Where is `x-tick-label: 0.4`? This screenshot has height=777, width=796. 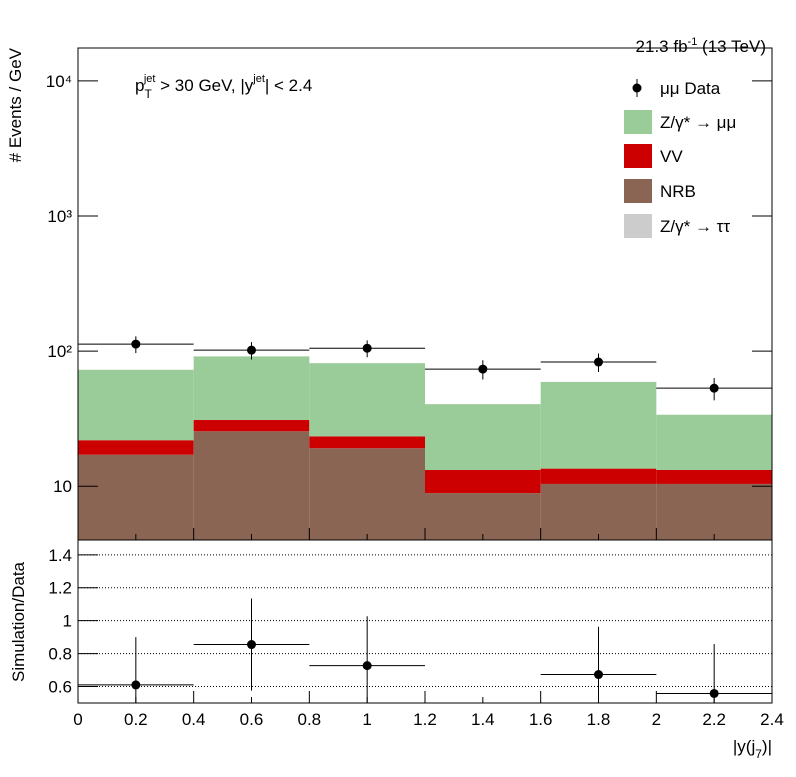
x-tick-label: 0.4 is located at coordinates (194, 719).